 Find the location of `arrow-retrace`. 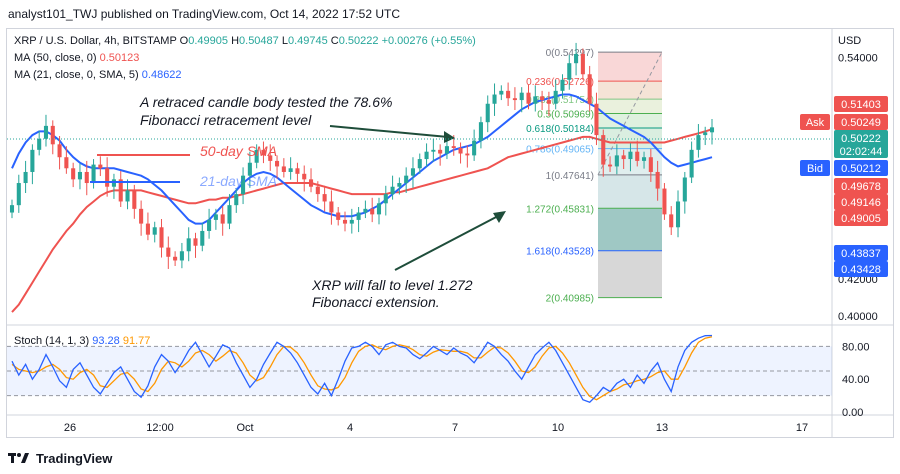

arrow-retrace is located at coordinates (389, 131).